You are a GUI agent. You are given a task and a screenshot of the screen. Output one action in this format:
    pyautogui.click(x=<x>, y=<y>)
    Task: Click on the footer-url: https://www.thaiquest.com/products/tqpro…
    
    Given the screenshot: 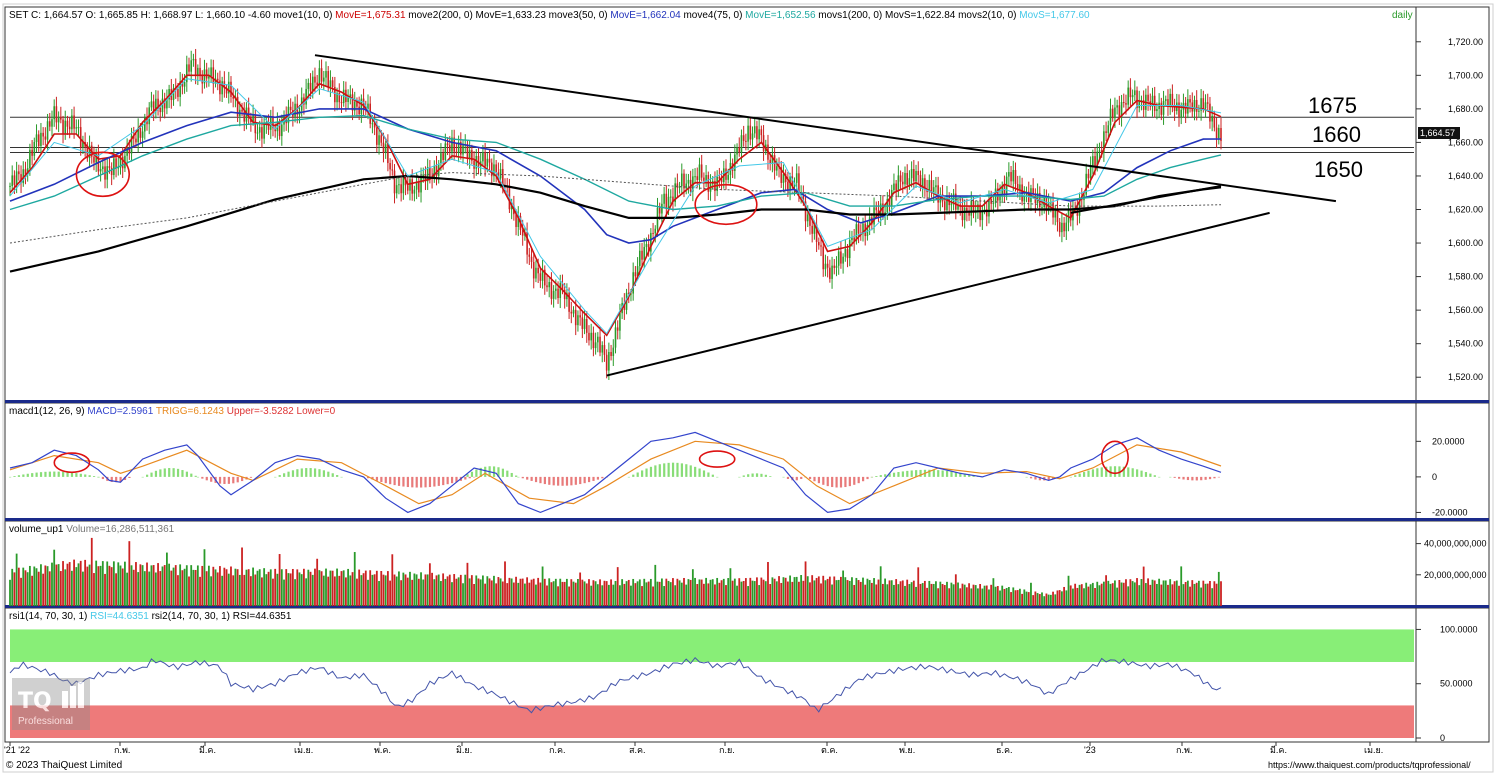 What is the action you would take?
    pyautogui.click(x=1369, y=765)
    